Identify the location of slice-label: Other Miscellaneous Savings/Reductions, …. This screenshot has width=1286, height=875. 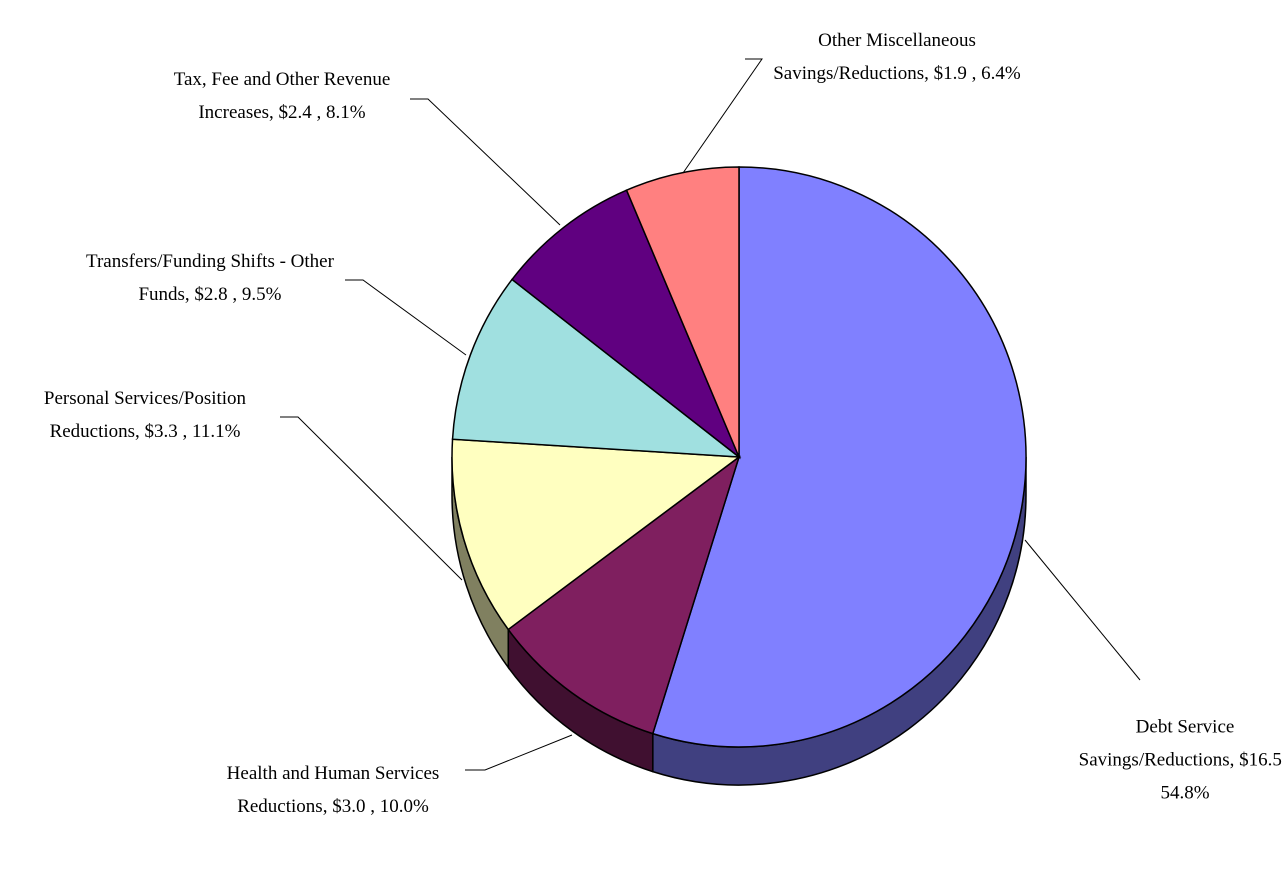
(897, 57).